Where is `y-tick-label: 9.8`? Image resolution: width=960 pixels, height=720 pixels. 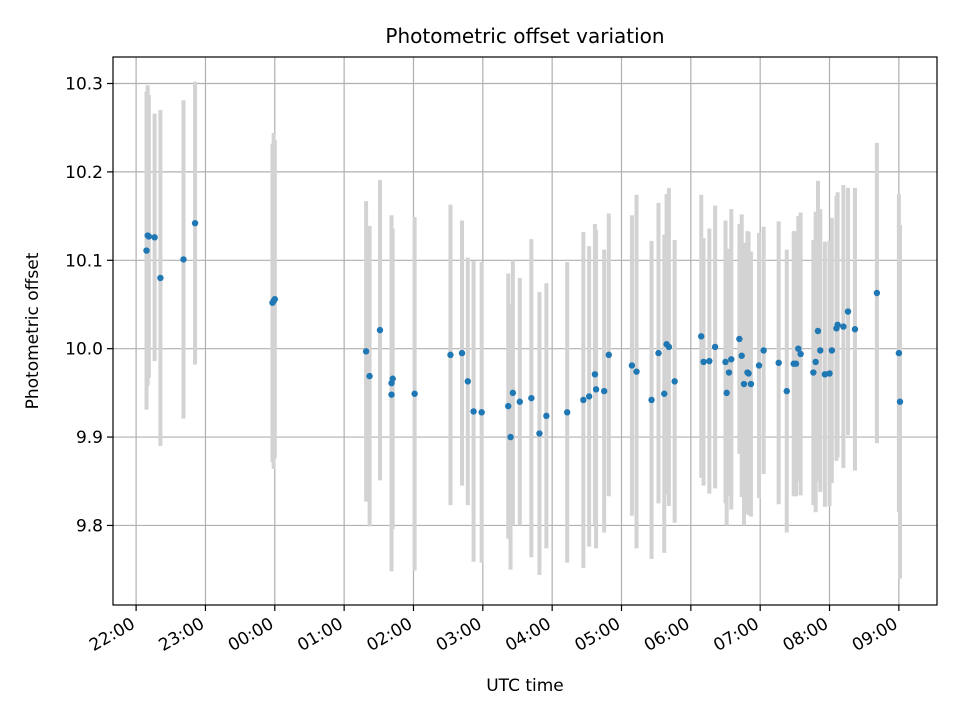 y-tick-label: 9.8 is located at coordinates (89, 526).